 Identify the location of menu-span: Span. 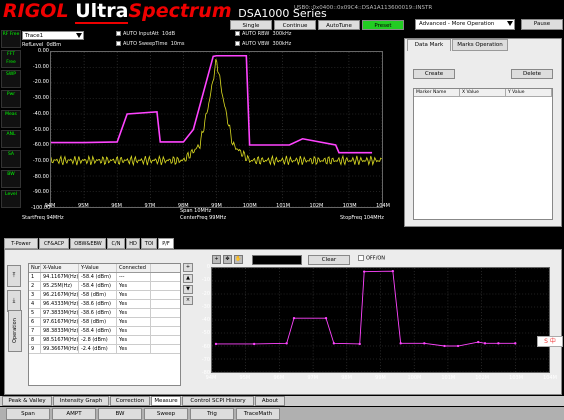
(28, 414).